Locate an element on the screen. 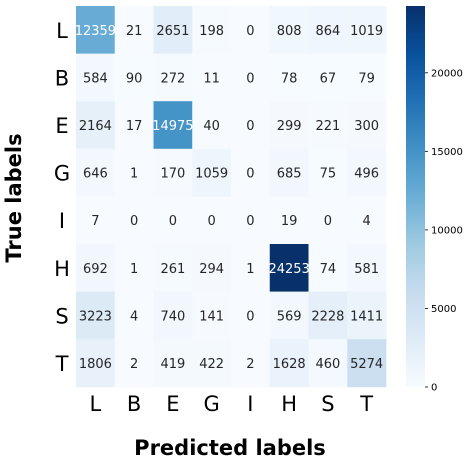  x-tick-label: S is located at coordinates (327, 404).